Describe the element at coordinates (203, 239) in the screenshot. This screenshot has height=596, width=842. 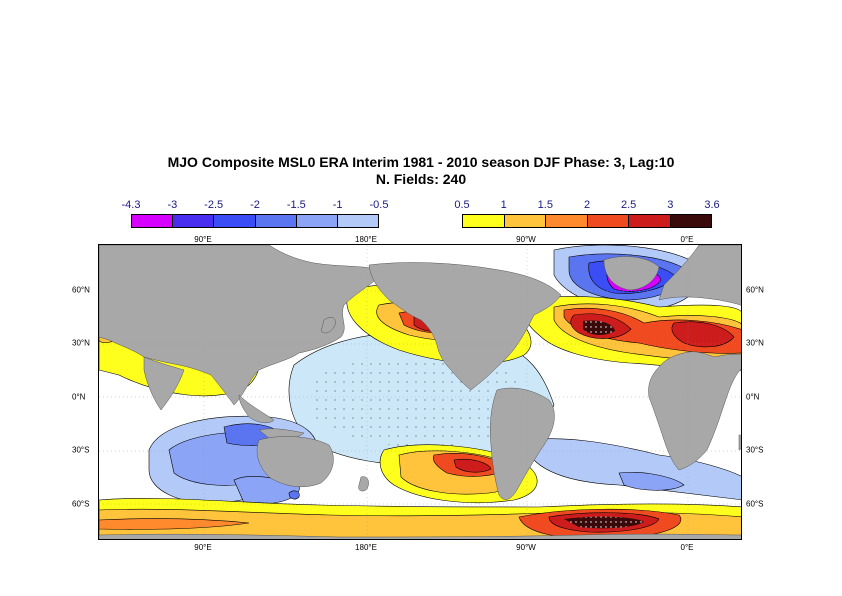
I see `top-axis-tick: 90°E` at that location.